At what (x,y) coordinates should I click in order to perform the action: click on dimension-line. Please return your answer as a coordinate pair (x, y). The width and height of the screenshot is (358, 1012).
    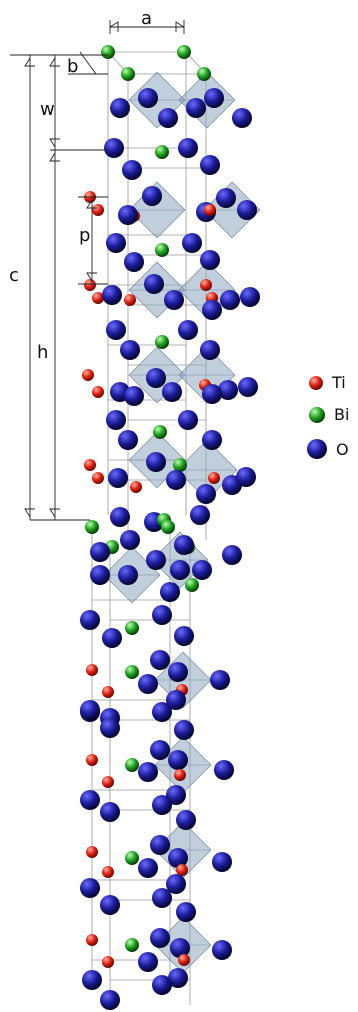
    Looking at the image, I should click on (88, 63).